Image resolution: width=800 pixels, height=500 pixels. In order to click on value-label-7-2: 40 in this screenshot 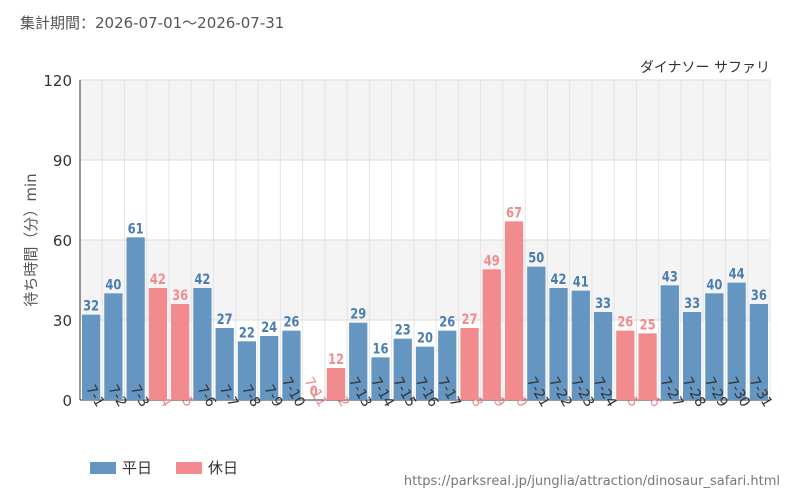, I will do `click(113, 285)`.